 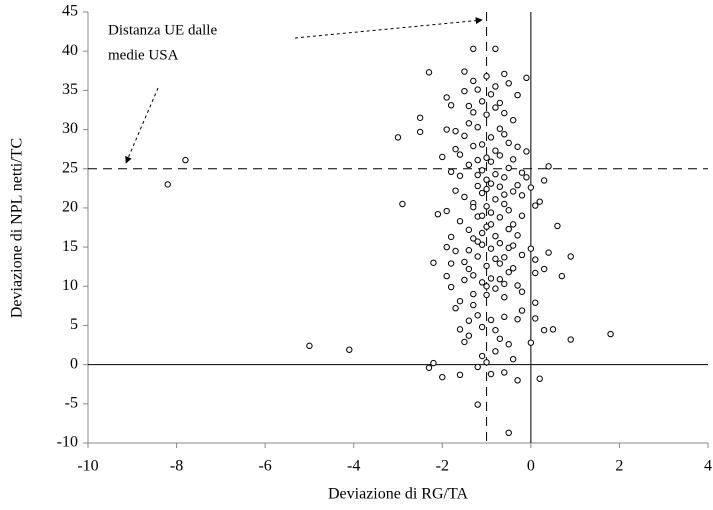 I want to click on y-tick-label: 25, so click(x=70, y=167).